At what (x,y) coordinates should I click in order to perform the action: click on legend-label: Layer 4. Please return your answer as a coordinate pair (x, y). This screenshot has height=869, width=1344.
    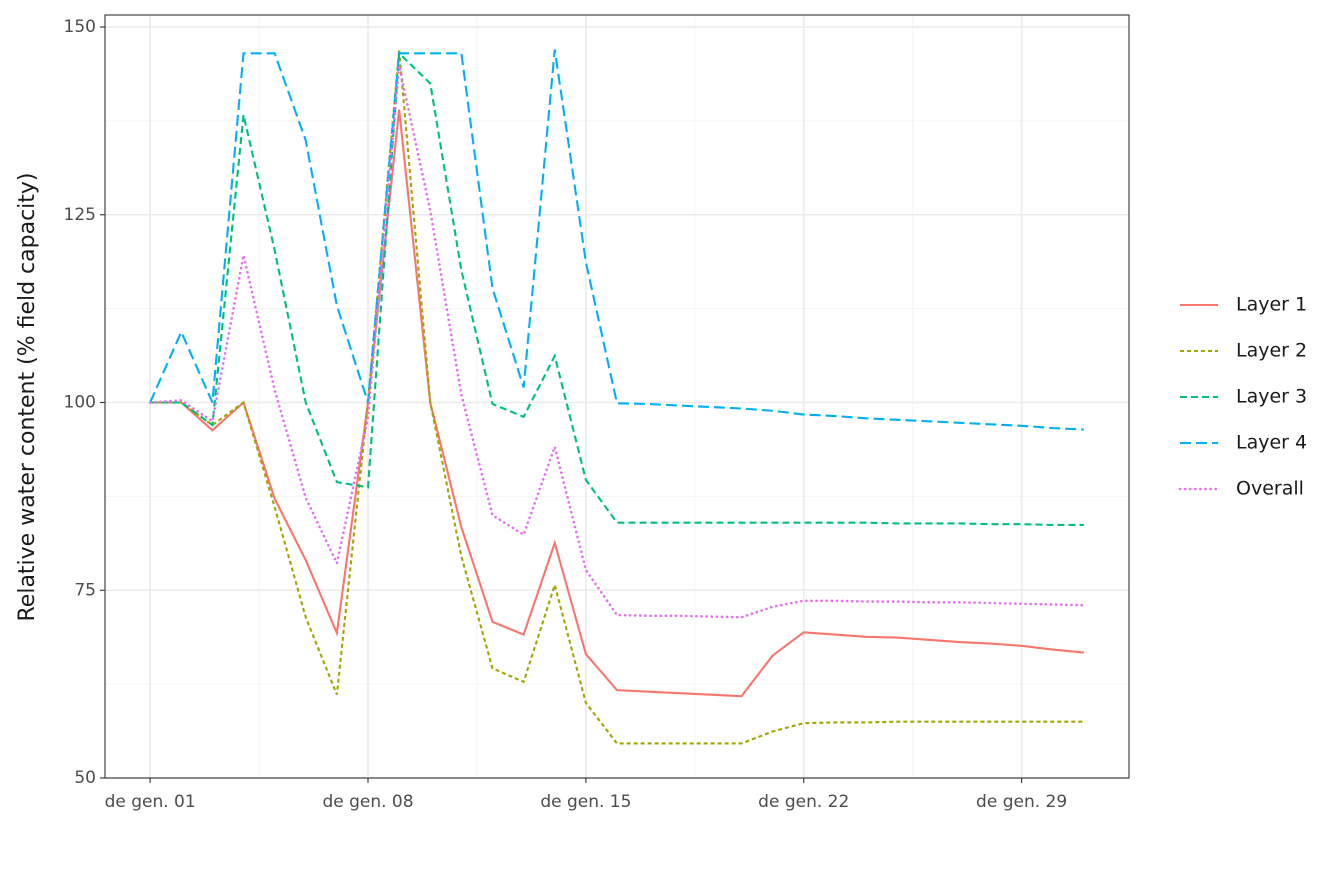
    Looking at the image, I should click on (1271, 443).